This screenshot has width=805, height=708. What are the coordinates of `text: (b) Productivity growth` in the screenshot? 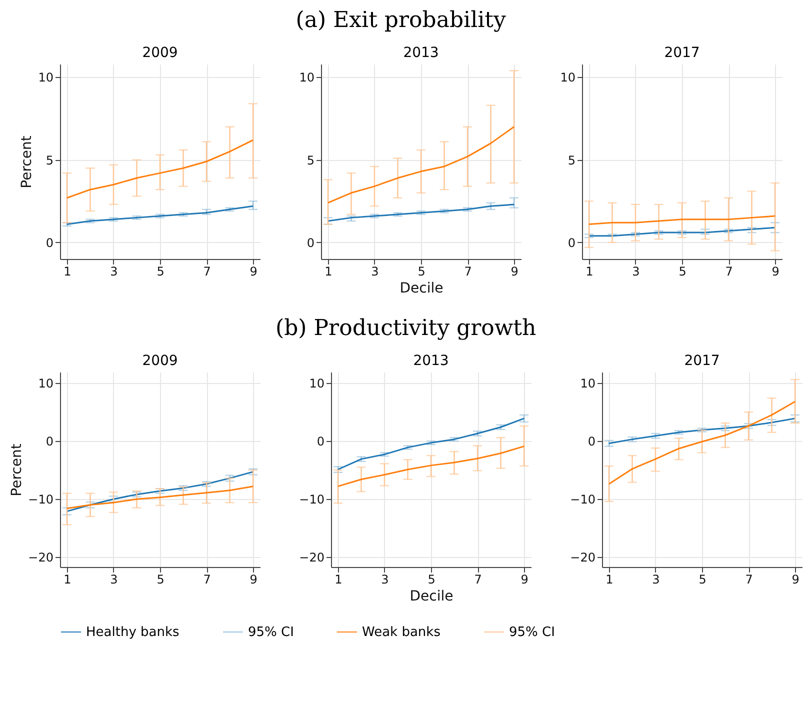 It's located at (406, 328).